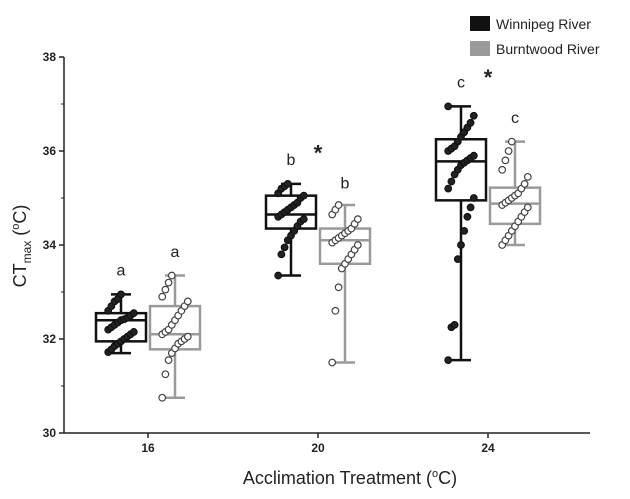 The width and height of the screenshot is (630, 499). Describe the element at coordinates (50, 245) in the screenshot. I see `y-tick-label-34: 34` at that location.